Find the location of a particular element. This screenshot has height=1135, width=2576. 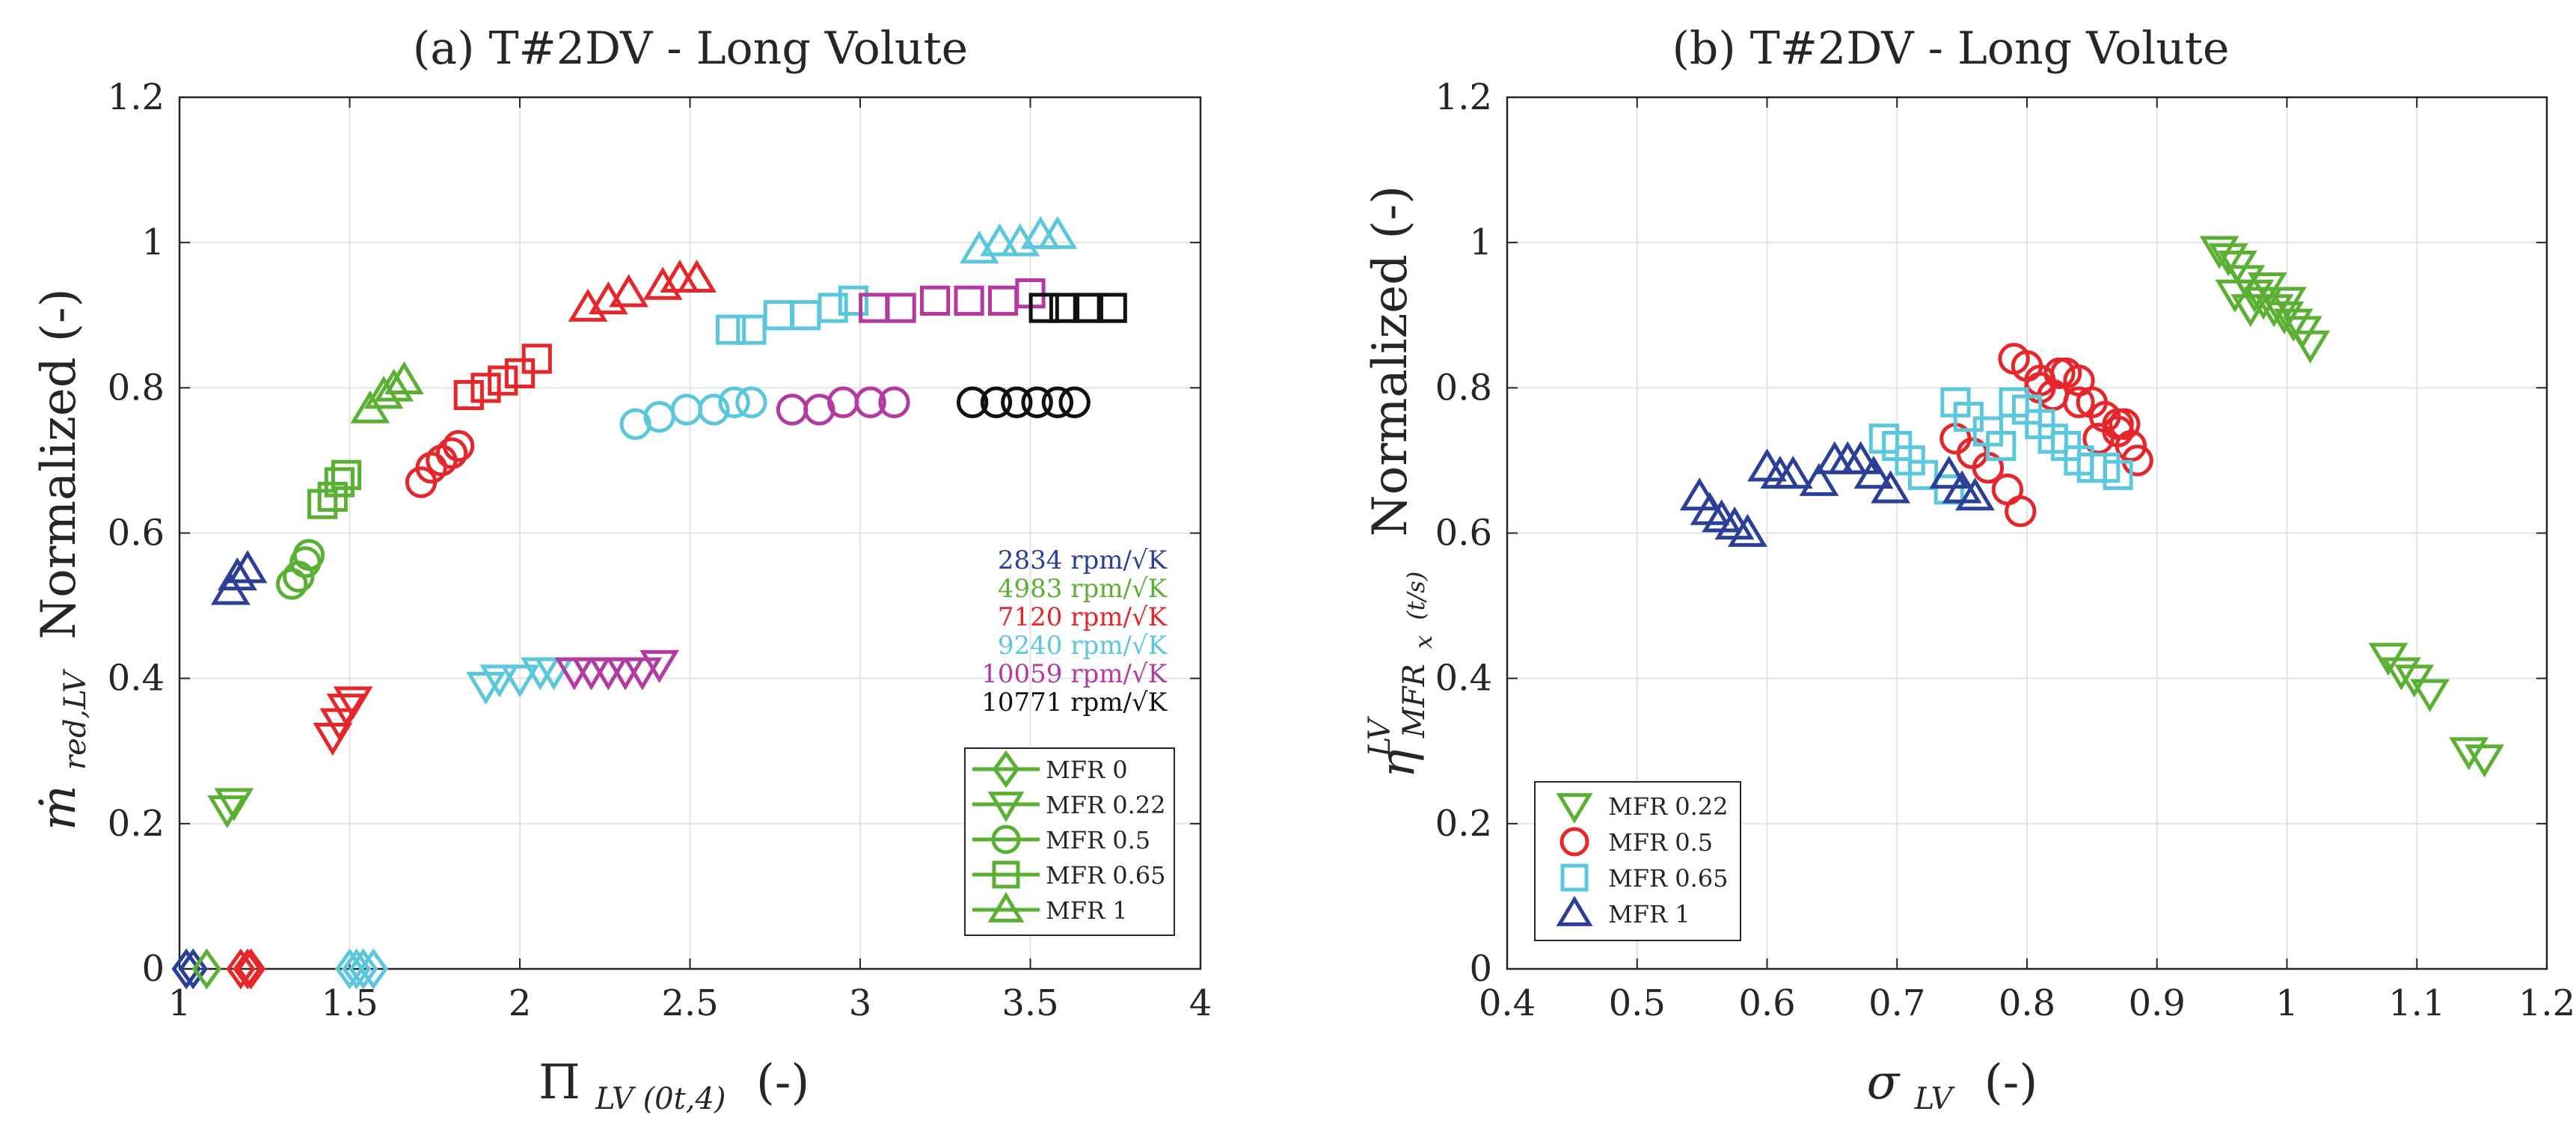

chart-a-ytick-label: 0.2 is located at coordinates (136, 824).